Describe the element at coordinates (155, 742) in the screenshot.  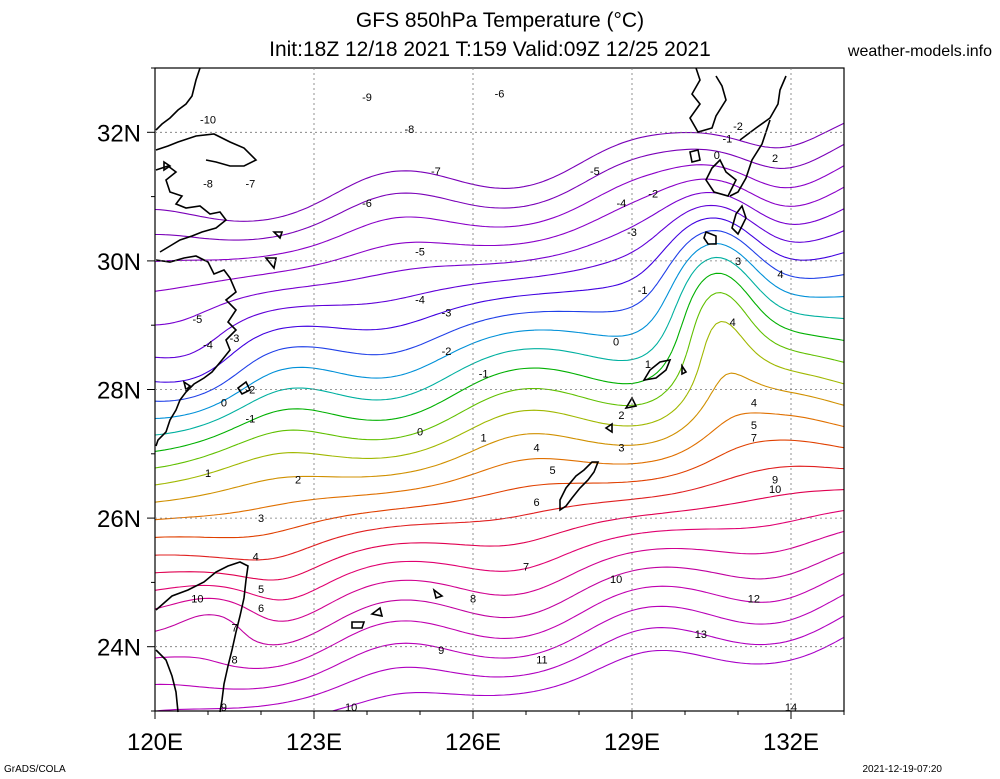
I see `lon-label: 120E` at that location.